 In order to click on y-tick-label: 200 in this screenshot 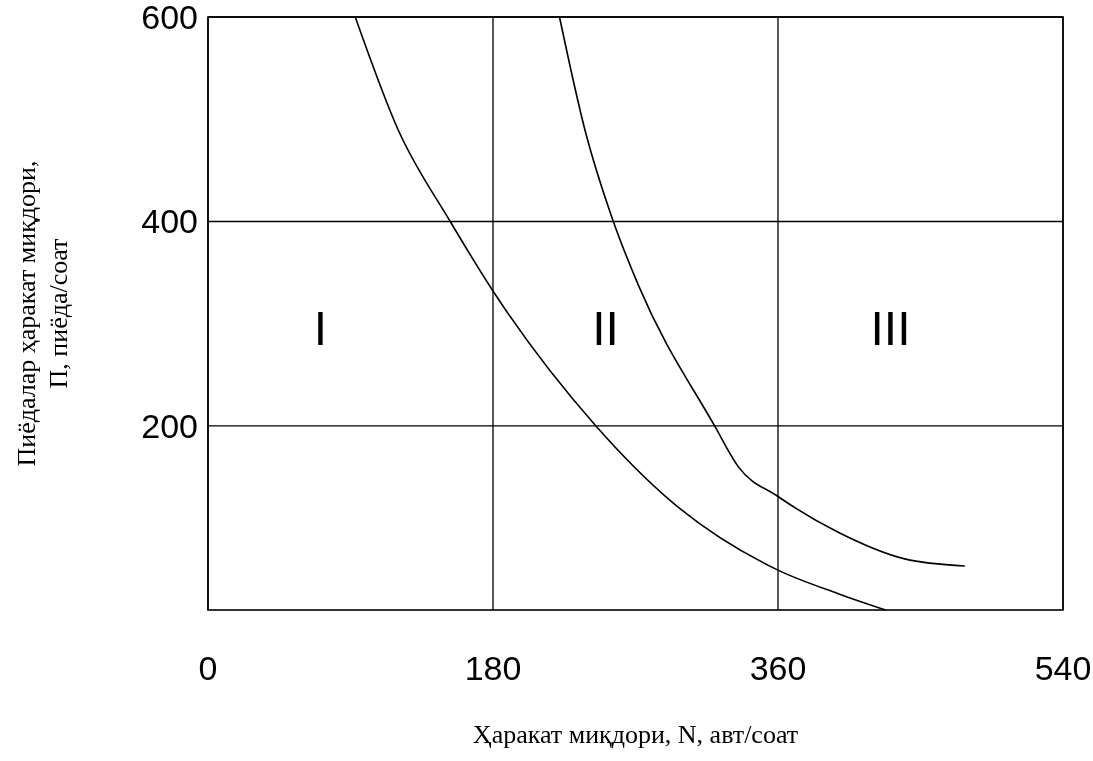, I will do `click(169, 425)`.